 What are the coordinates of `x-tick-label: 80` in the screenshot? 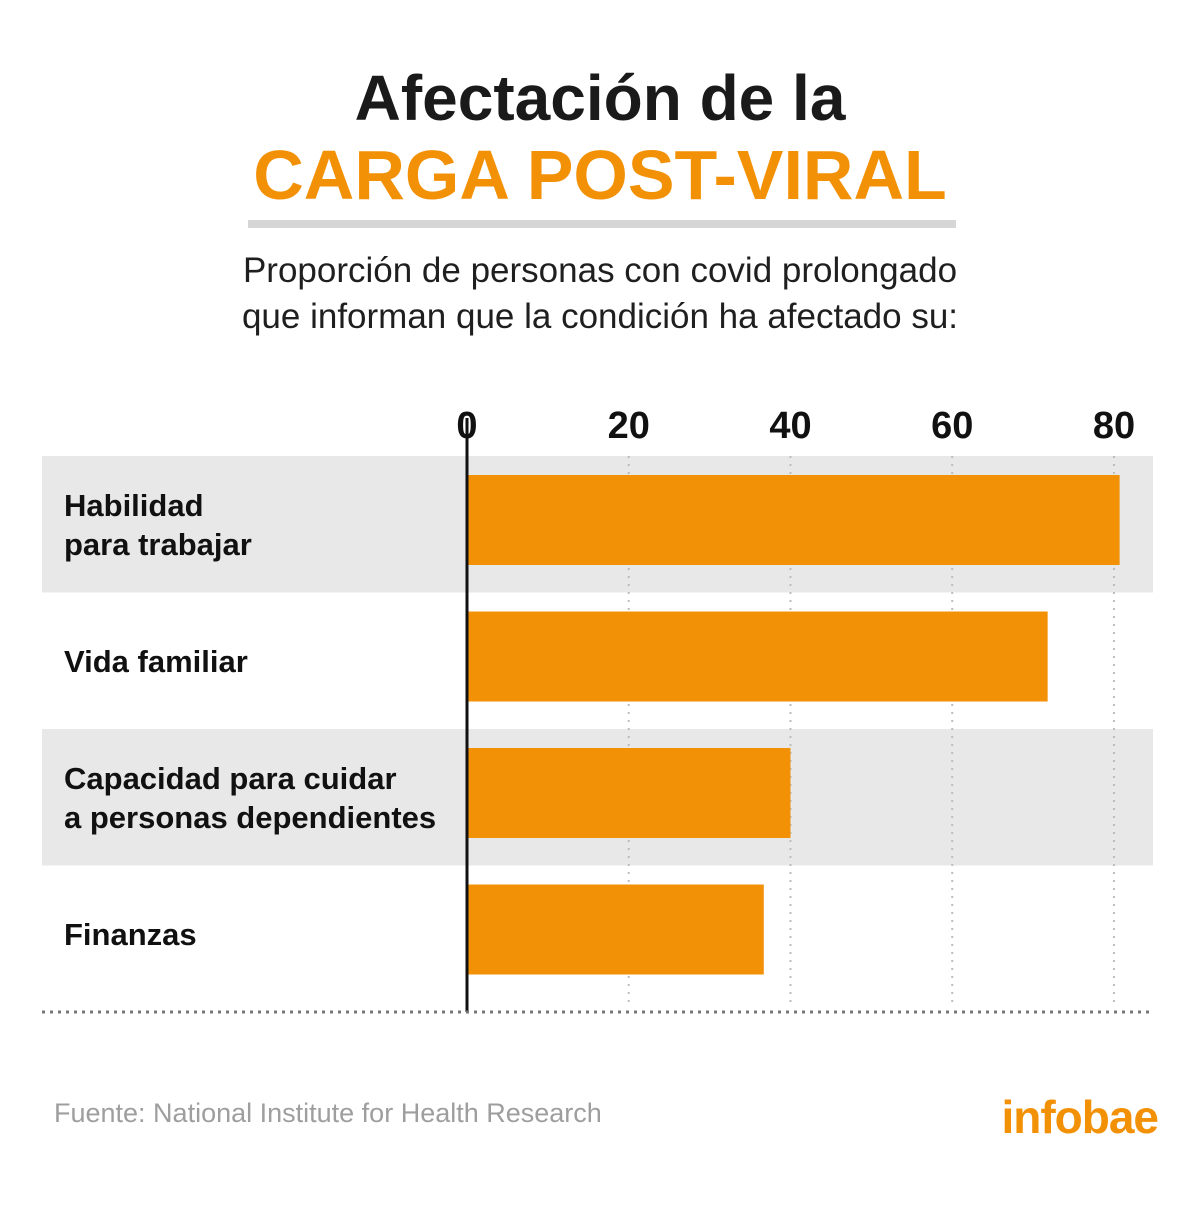 It's located at (1114, 426).